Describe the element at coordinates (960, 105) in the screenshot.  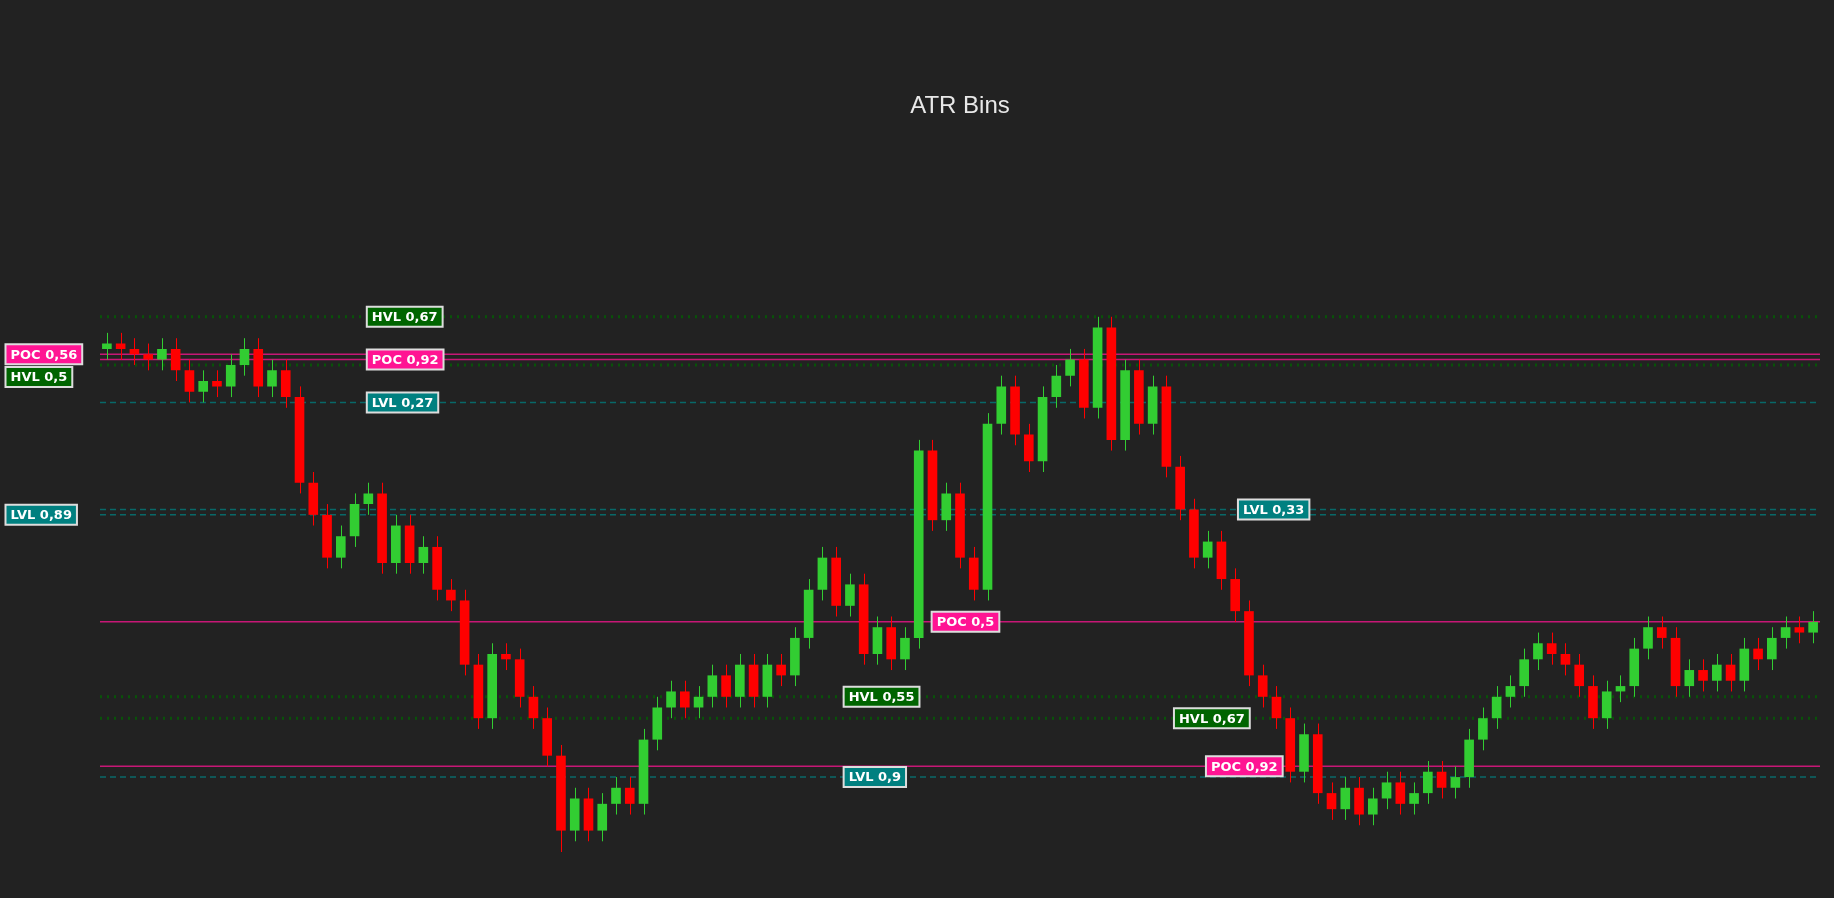
I see `chart-title: ATR Bins` at that location.